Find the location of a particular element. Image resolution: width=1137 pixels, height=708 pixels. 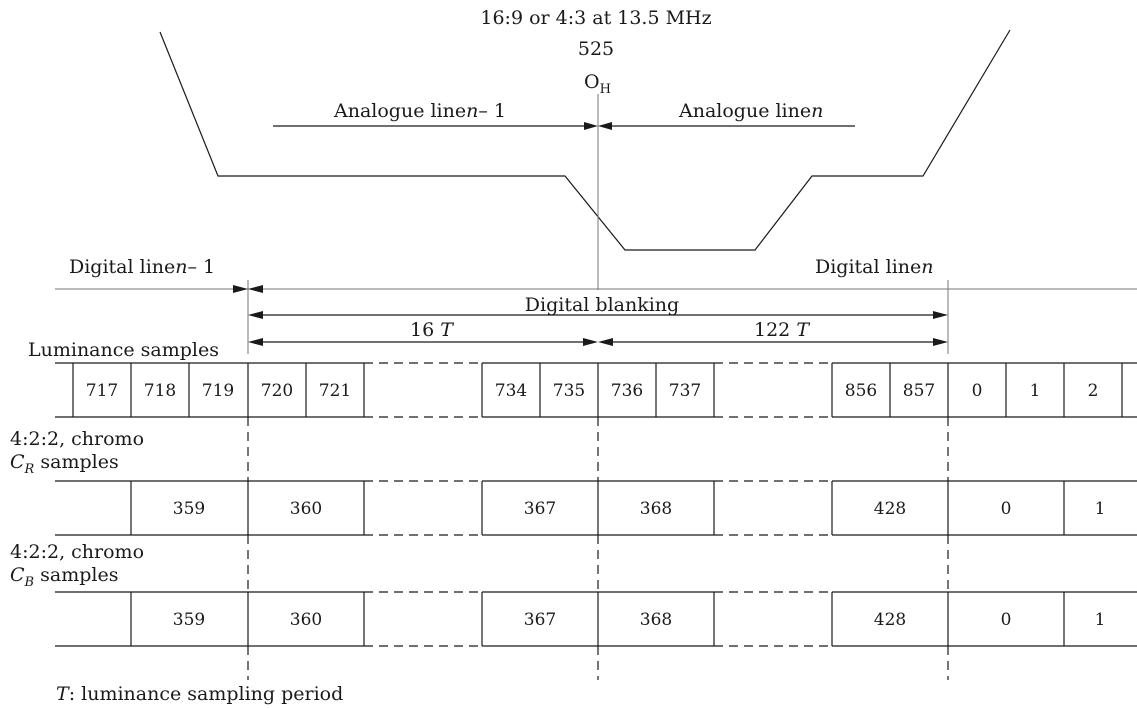

cb-label-line1: 4:2:2, chromo is located at coordinates (77, 552).